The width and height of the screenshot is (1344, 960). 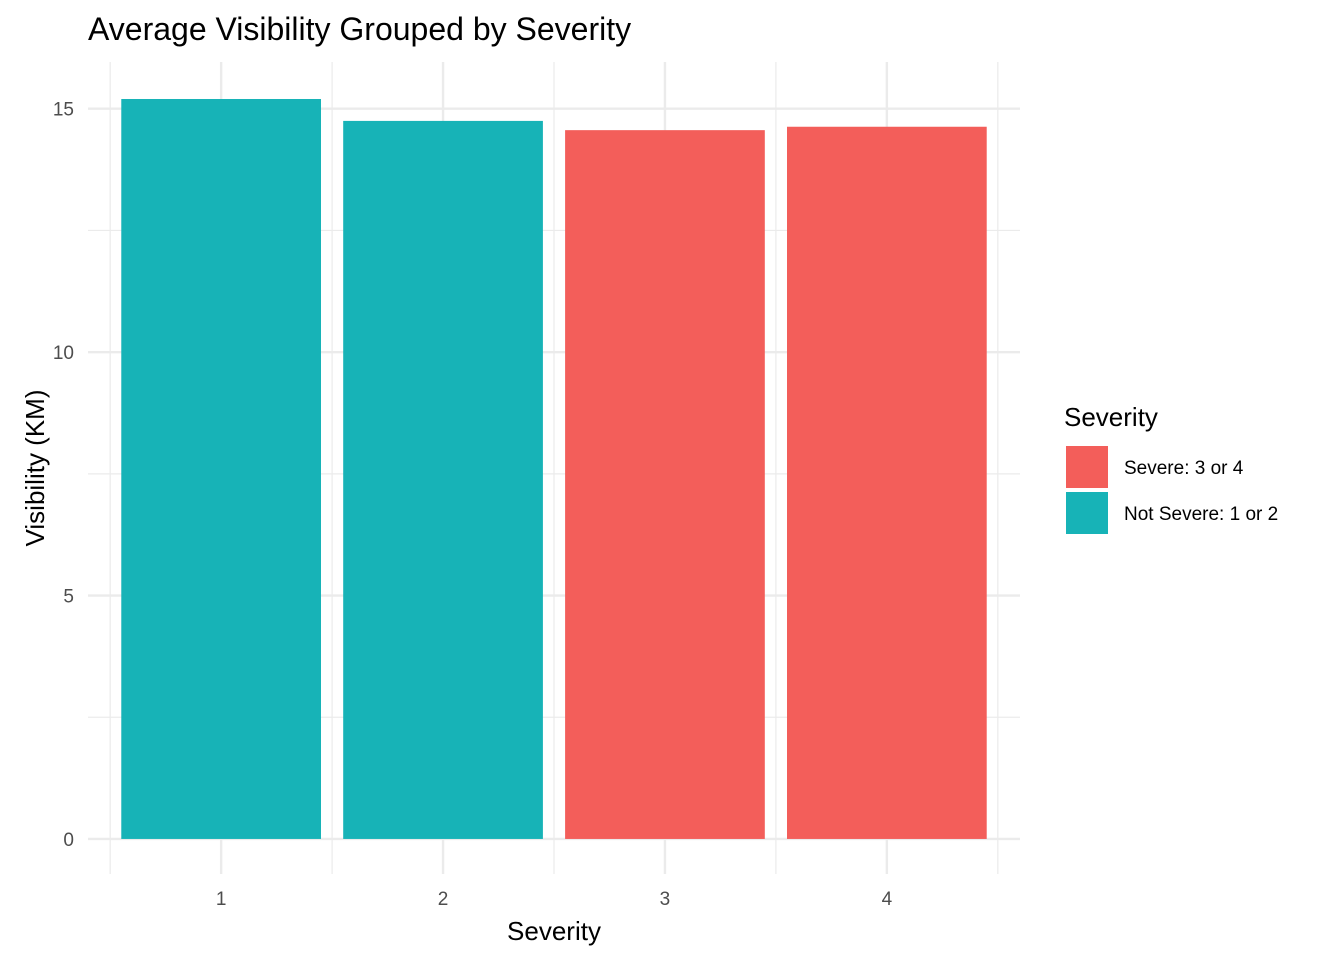 I want to click on legend-title: Severity, so click(x=1111, y=417).